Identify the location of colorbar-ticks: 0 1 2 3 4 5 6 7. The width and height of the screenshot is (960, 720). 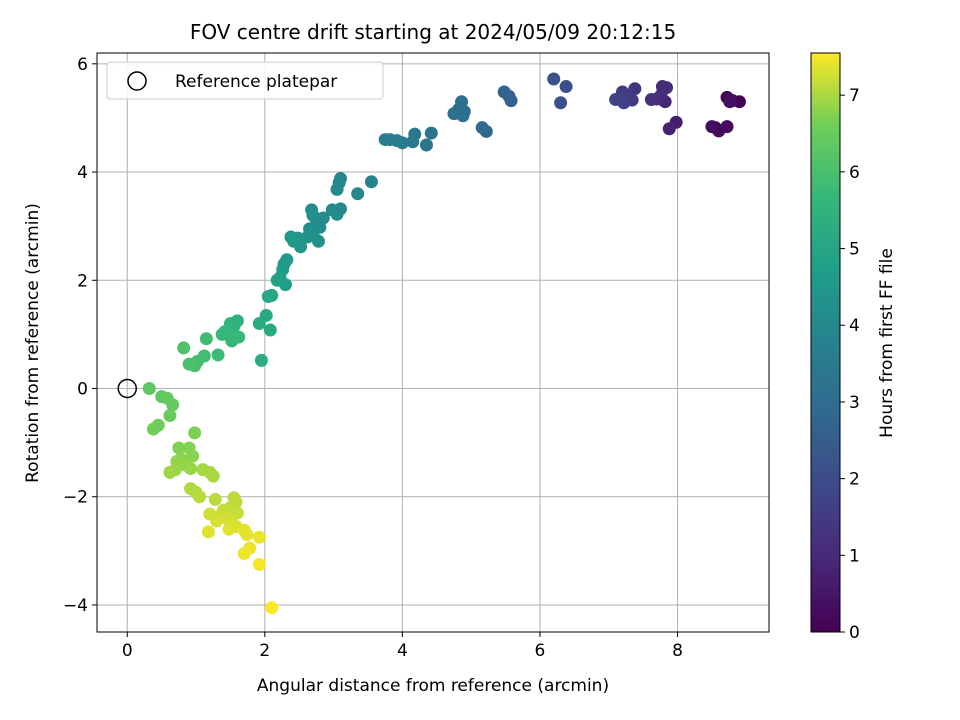
(850, 364).